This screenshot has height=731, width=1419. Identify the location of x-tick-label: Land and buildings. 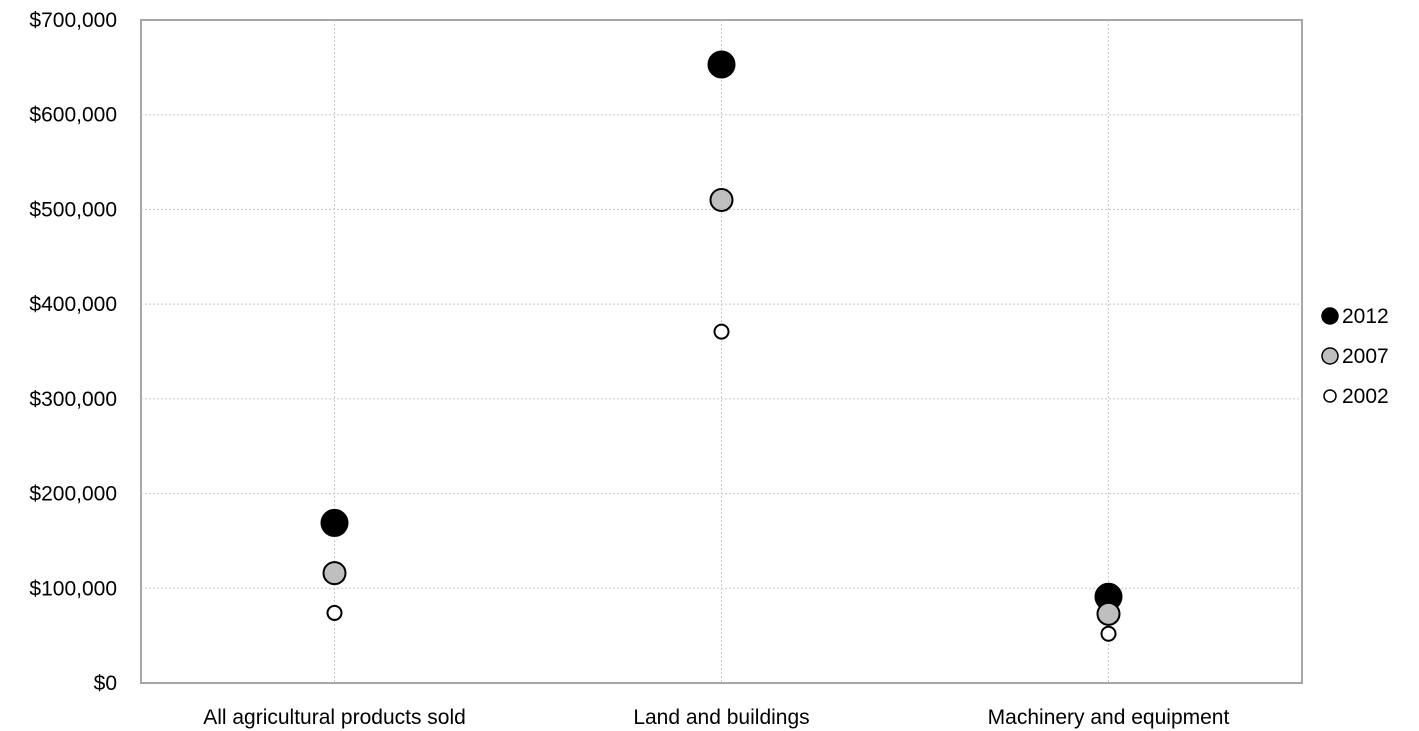
(721, 717).